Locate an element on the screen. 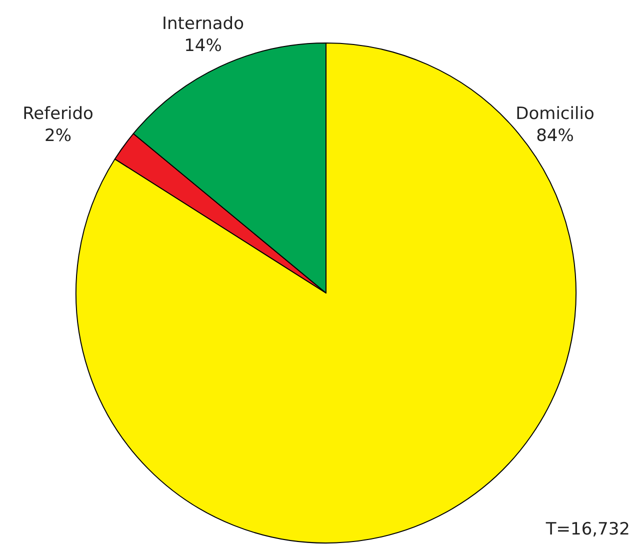 This screenshot has width=636, height=544. text: T=16,732 is located at coordinates (587, 530).